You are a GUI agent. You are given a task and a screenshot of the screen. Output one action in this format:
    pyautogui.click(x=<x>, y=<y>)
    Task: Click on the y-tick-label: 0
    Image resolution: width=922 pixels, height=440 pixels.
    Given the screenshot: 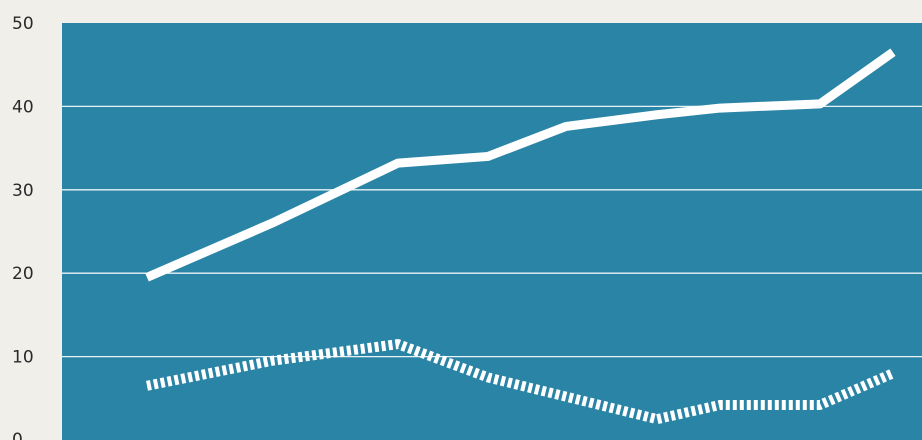 What is the action you would take?
    pyautogui.click(x=17, y=435)
    